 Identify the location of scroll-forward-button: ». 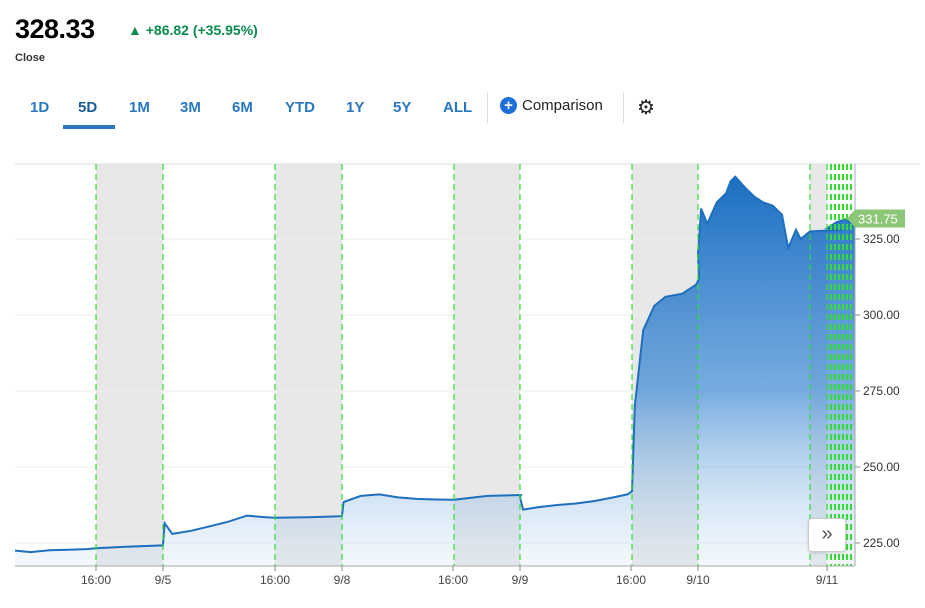
(827, 535).